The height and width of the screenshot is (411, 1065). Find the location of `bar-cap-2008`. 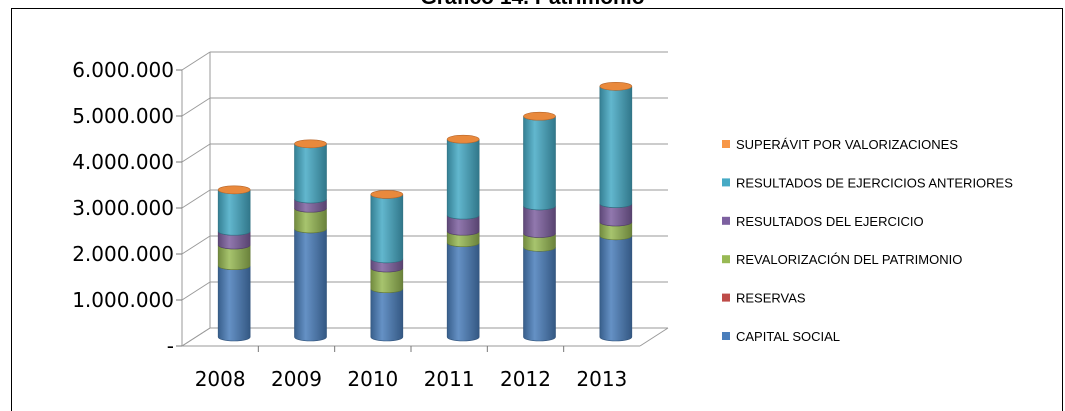

bar-cap-2008 is located at coordinates (234, 190).